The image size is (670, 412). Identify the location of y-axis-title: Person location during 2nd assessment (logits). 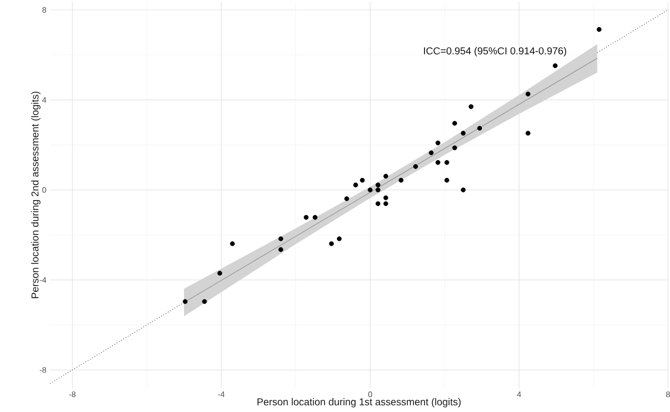
(35, 195).